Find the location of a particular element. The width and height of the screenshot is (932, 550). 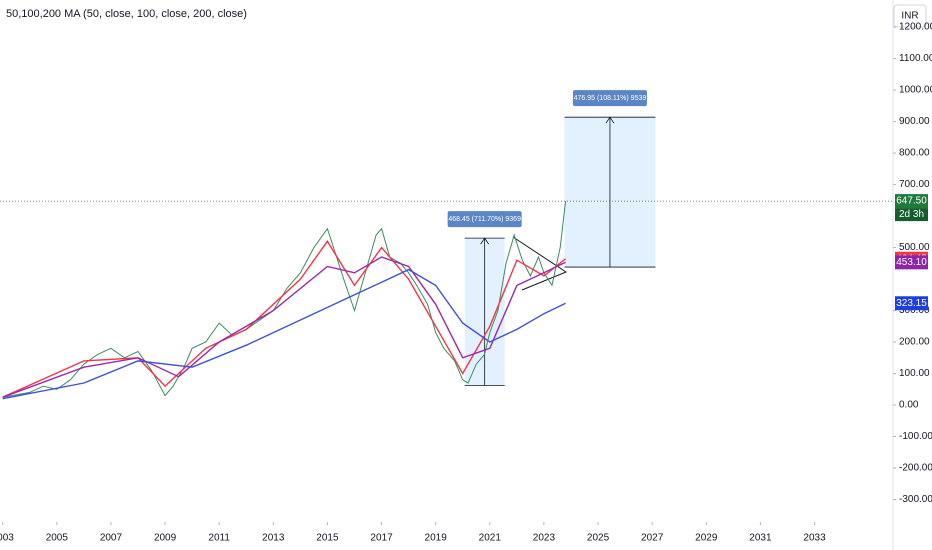

y-tick-label: -300.00 is located at coordinates (915, 499).